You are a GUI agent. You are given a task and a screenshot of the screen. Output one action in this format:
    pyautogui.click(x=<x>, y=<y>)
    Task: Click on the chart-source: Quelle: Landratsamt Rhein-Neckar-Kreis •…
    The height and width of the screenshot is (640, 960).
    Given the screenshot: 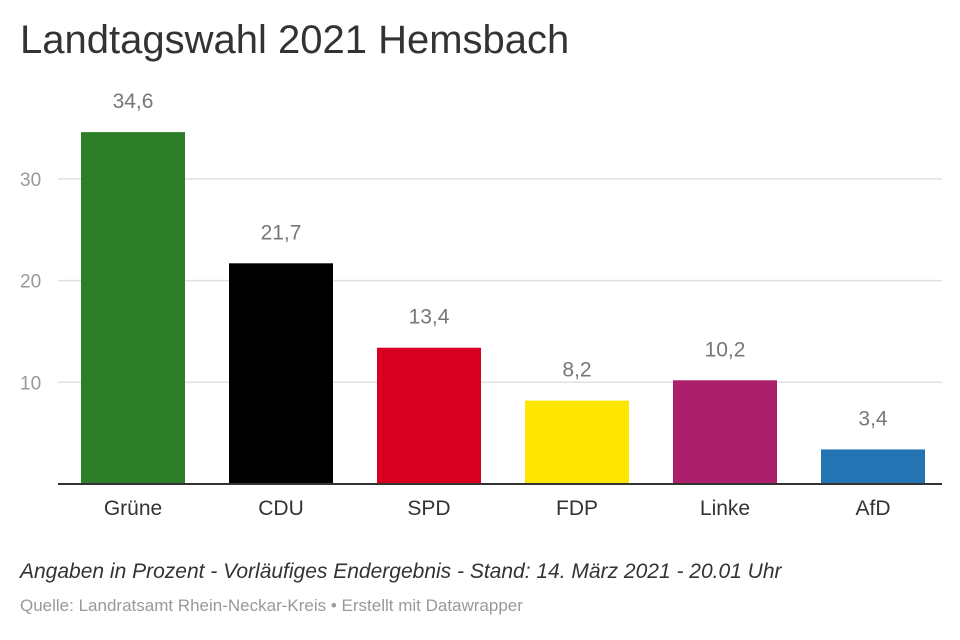 What is the action you would take?
    pyautogui.click(x=271, y=605)
    